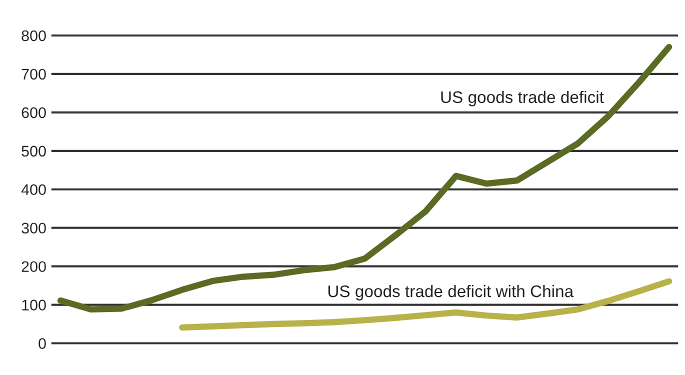  What do you see at coordinates (34, 266) in the screenshot?
I see `y-tick-label: 200` at bounding box center [34, 266].